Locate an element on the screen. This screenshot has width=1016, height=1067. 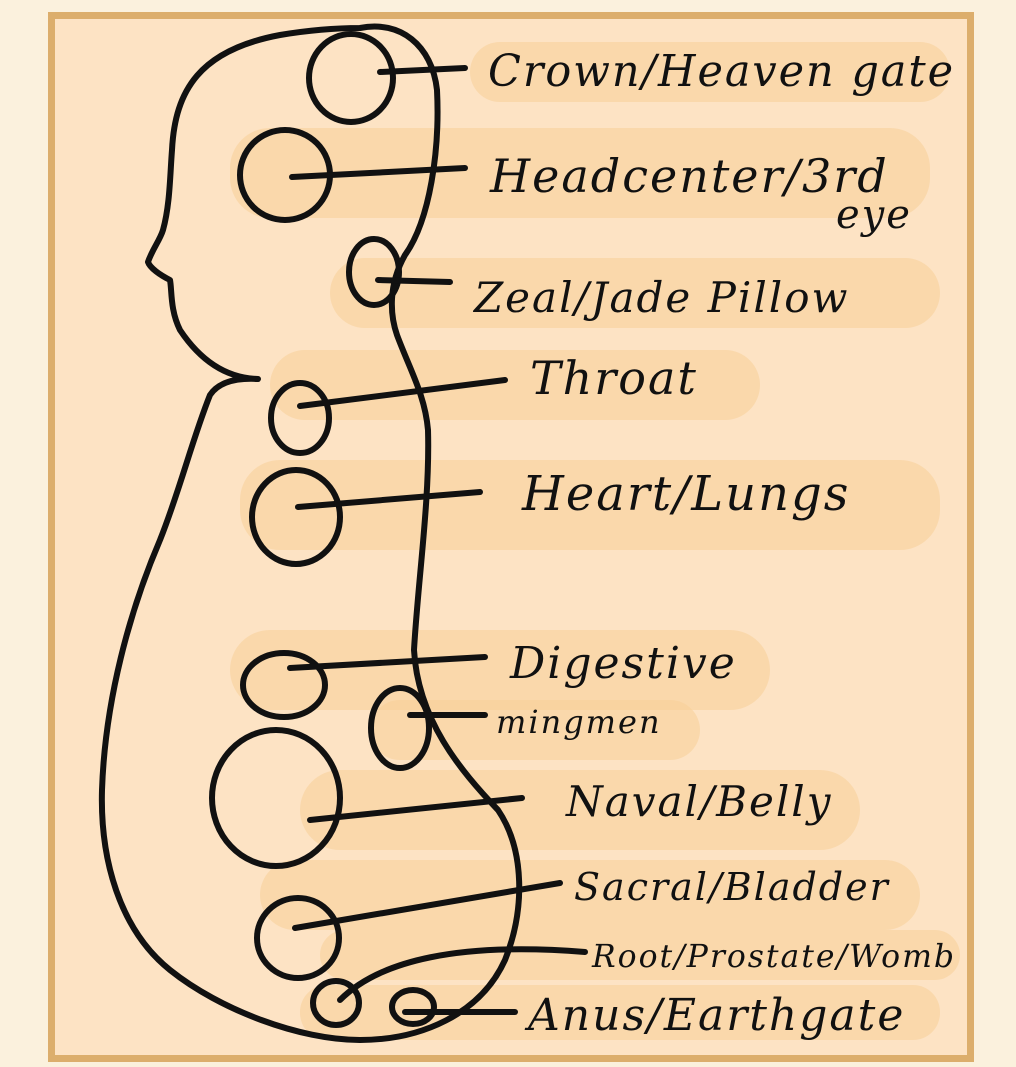
glow-root is located at coordinates (640, 955).